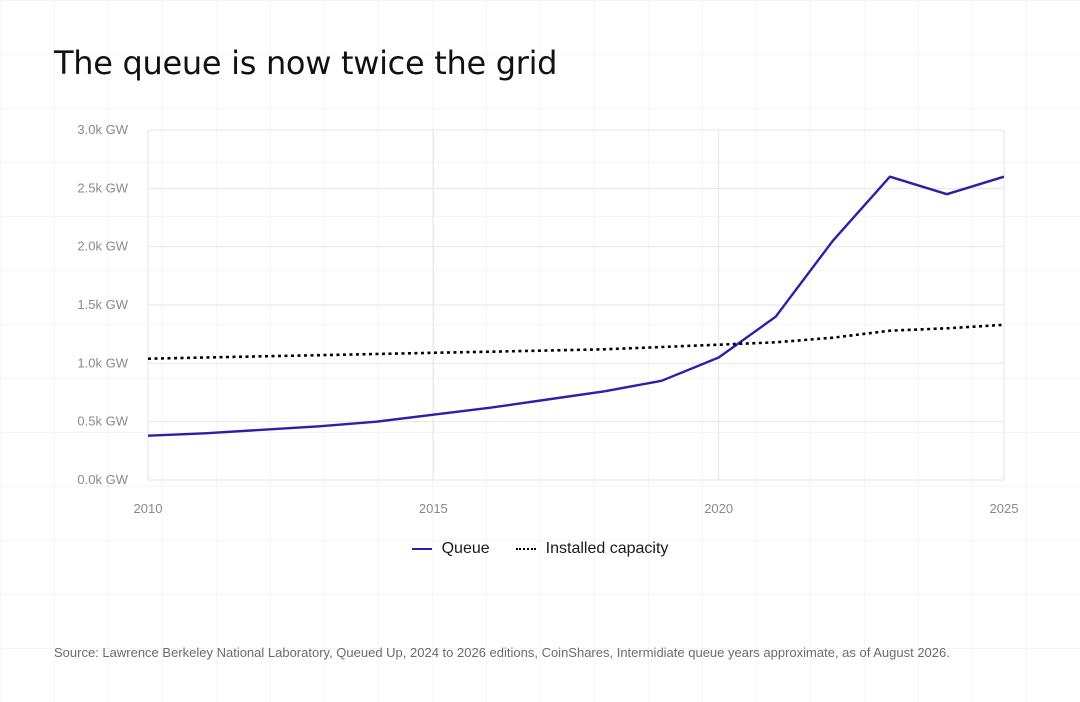  I want to click on legend-item-queue: Queue, so click(450, 549).